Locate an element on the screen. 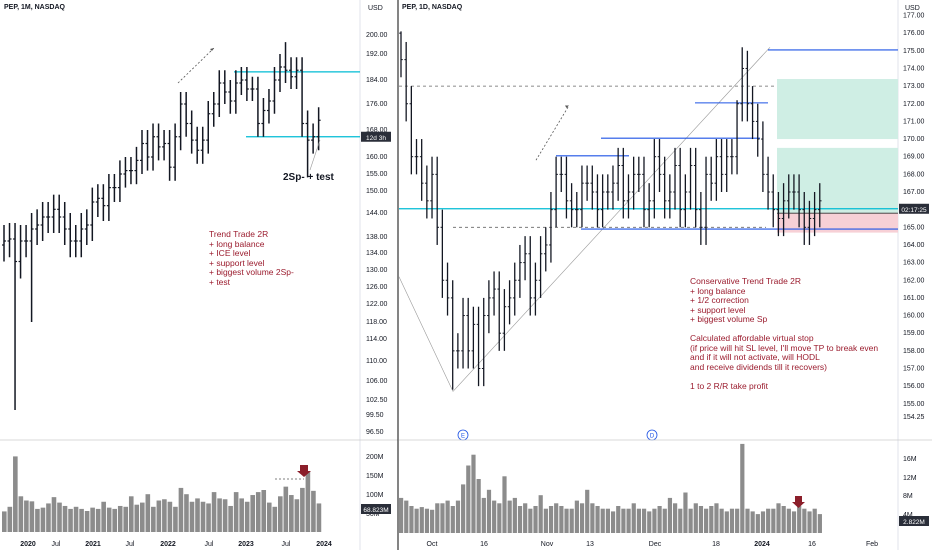 The width and height of the screenshot is (932, 550). left-x-tick-label: Jul is located at coordinates (209, 544).